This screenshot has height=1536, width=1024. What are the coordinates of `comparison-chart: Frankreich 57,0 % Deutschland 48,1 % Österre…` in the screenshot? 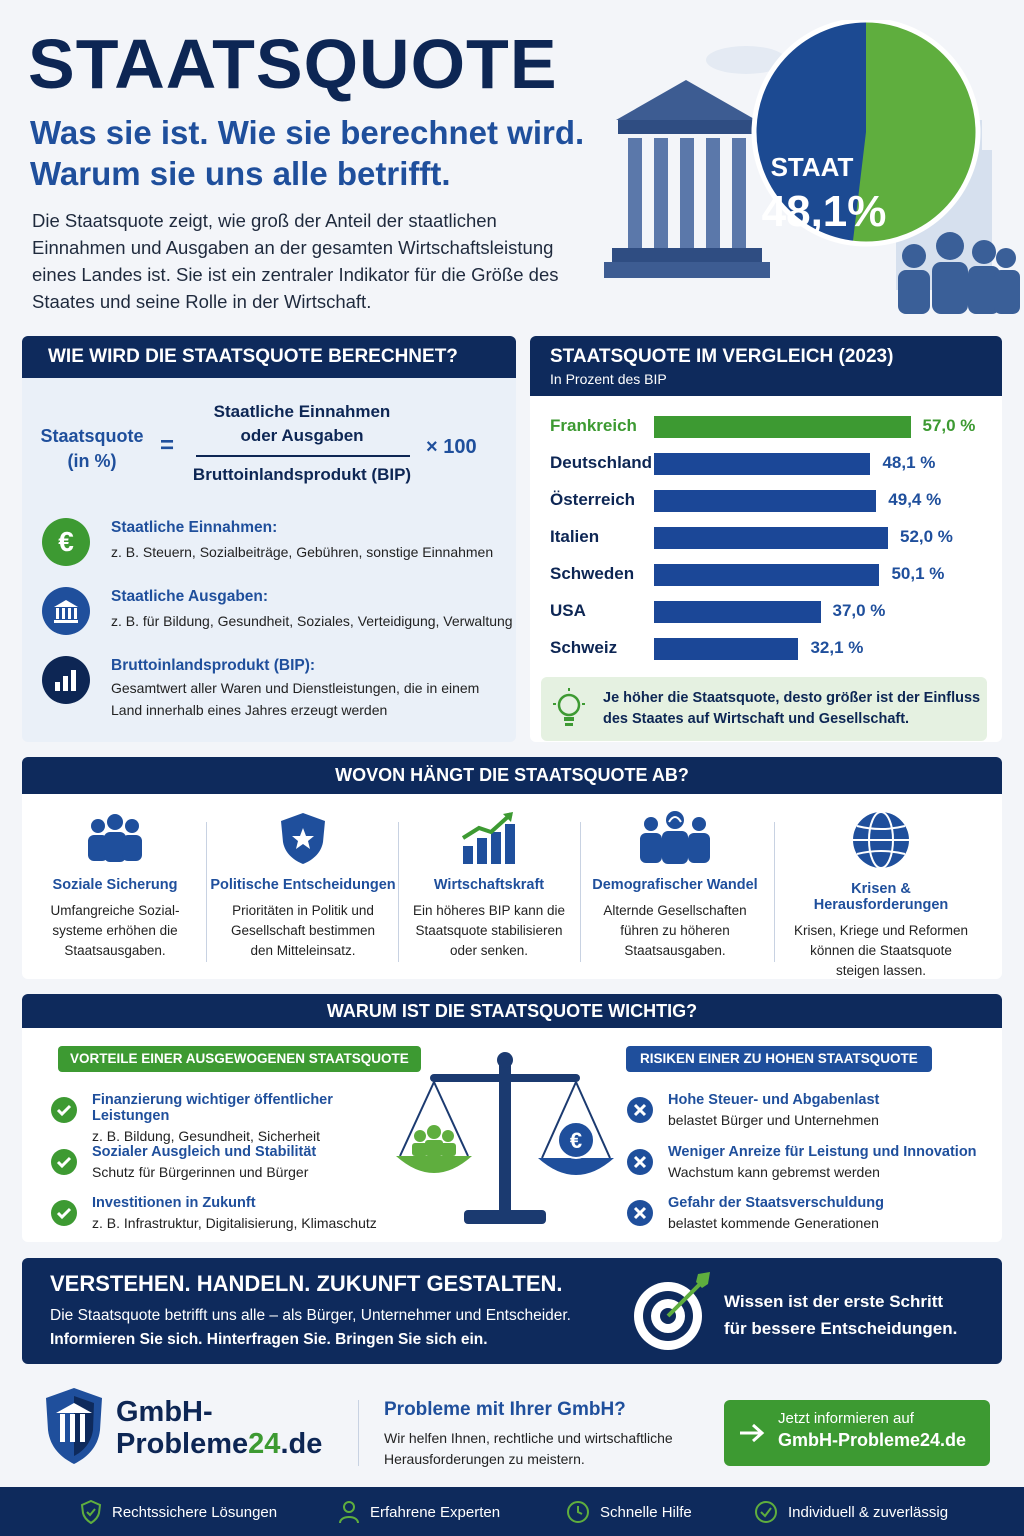 It's located at (766, 539).